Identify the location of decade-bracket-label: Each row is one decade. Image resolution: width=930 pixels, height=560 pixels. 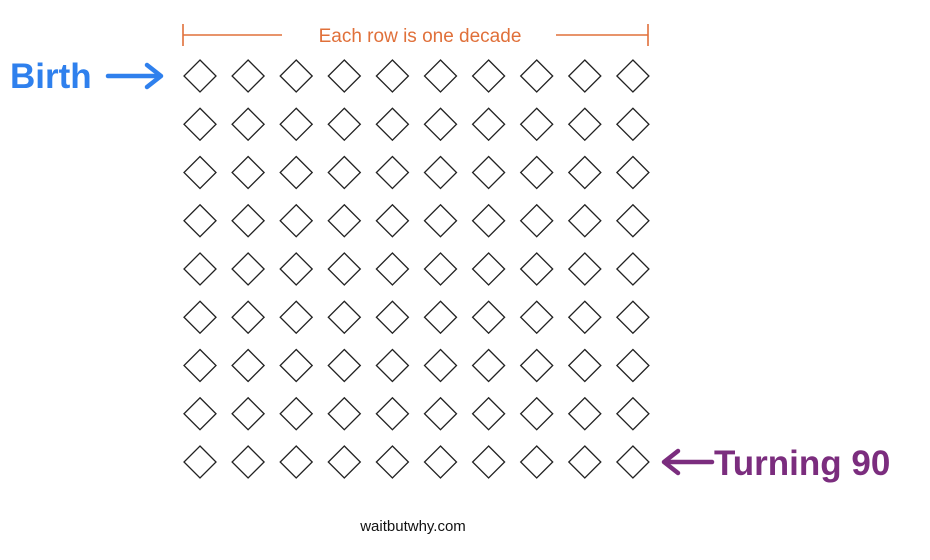
(420, 36).